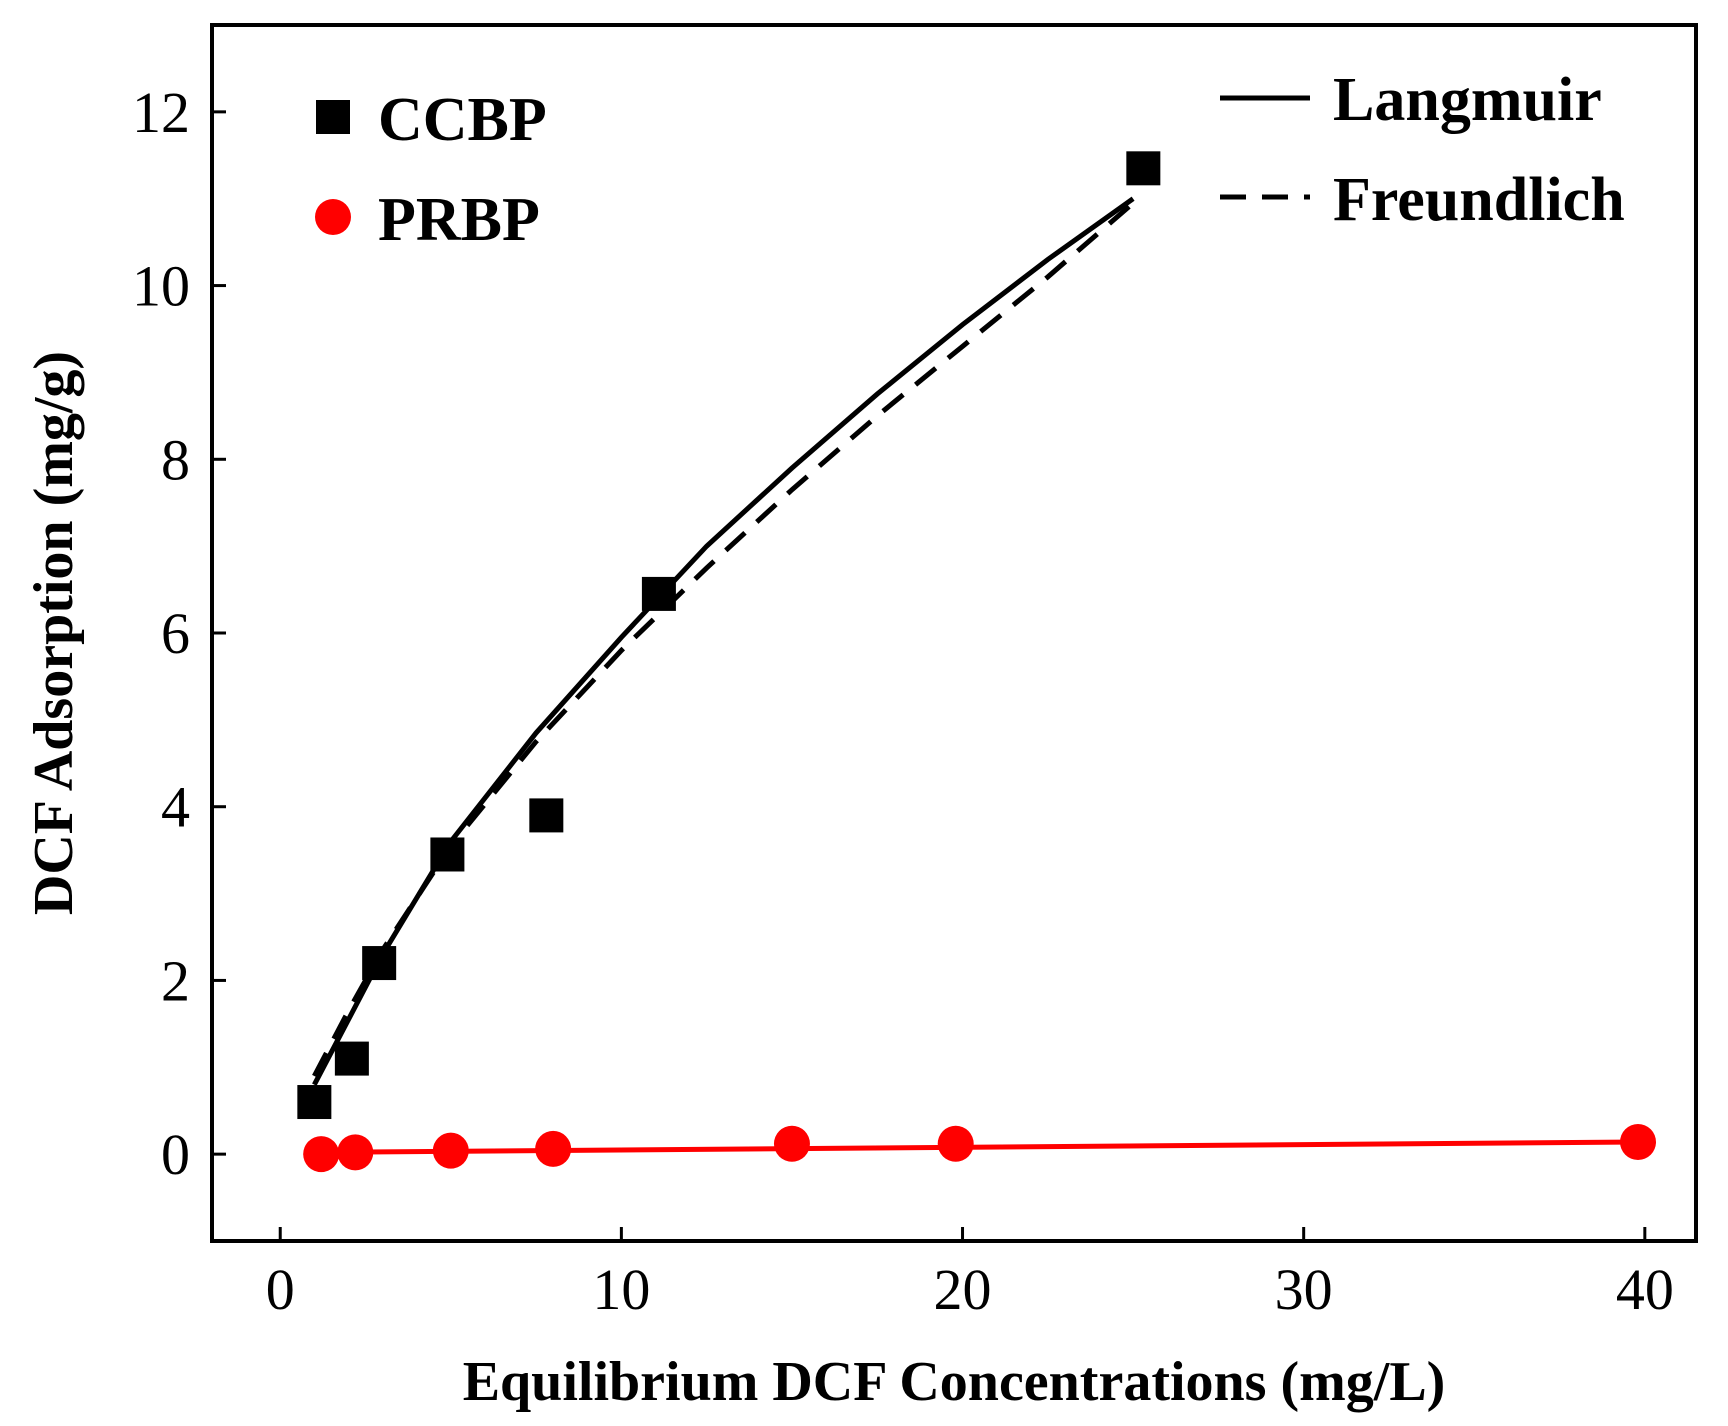 The width and height of the screenshot is (1728, 1426). What do you see at coordinates (1422, 150) in the screenshot?
I see `fit-legend: Langmuir Freundlich` at bounding box center [1422, 150].